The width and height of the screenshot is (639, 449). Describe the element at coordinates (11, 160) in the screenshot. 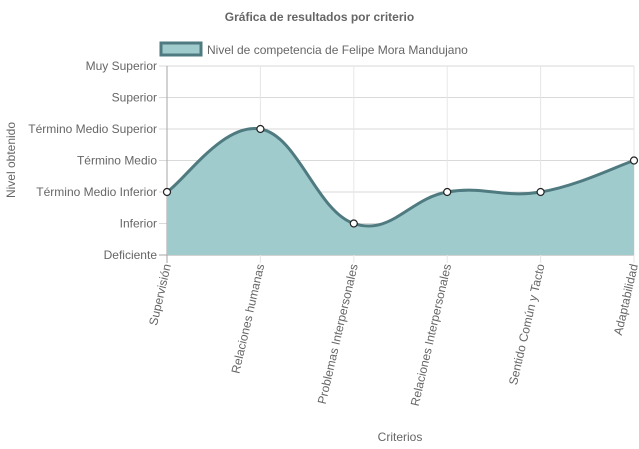

I see `y-axis-title: Nivel obtenido` at that location.